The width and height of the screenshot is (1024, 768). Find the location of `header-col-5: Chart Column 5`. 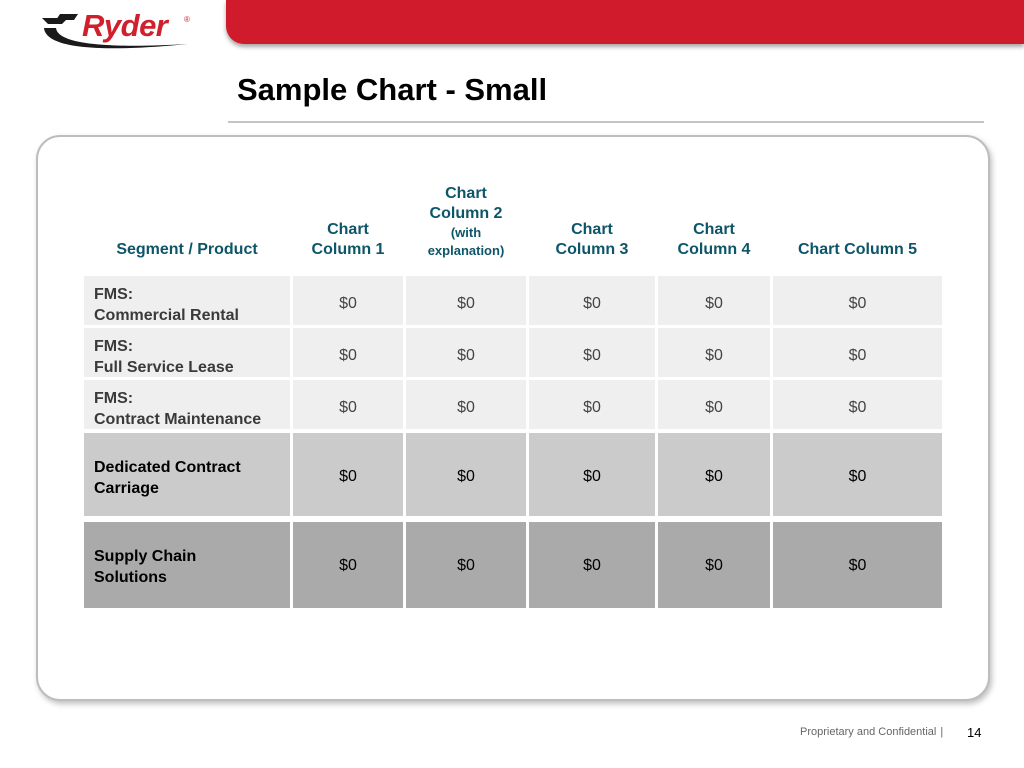

header-col-5: Chart Column 5 is located at coordinates (857, 249).